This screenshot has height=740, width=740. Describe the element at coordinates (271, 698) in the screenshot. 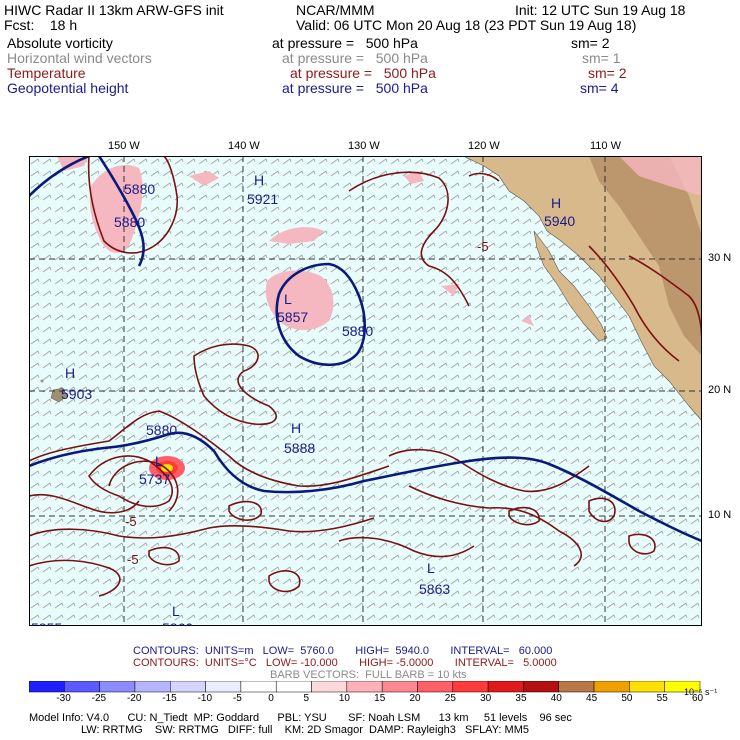

I see `colorbar-tick-label: 0` at that location.